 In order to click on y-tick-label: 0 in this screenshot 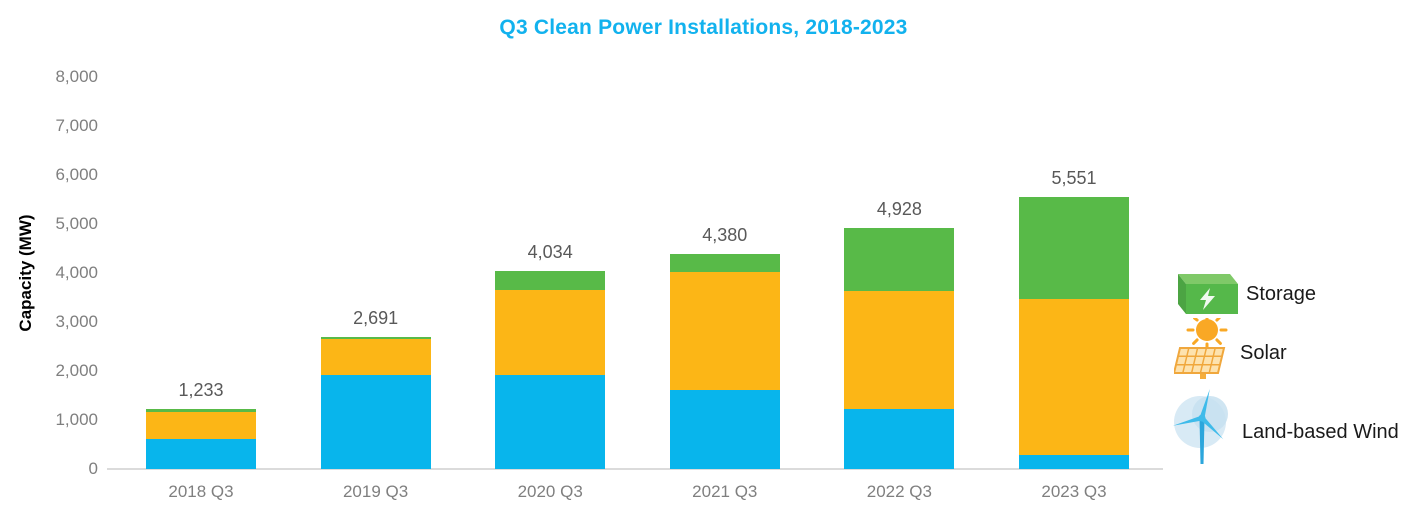, I will do `click(93, 468)`.